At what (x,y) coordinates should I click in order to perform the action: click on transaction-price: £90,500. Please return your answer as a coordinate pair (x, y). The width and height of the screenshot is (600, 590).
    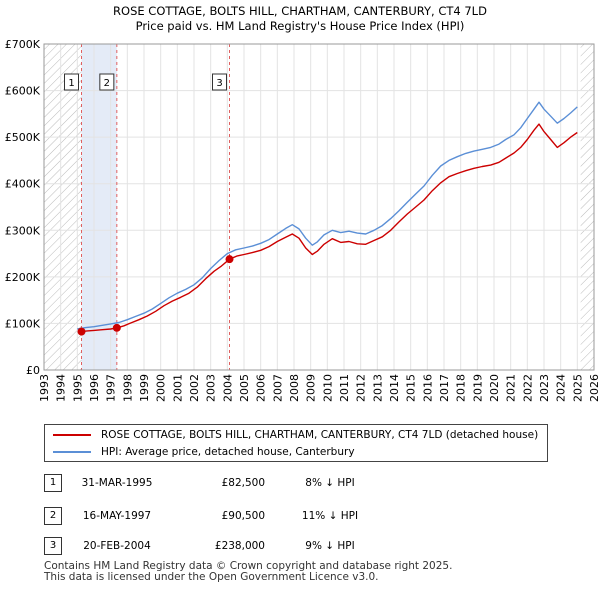
    Looking at the image, I should click on (243, 516).